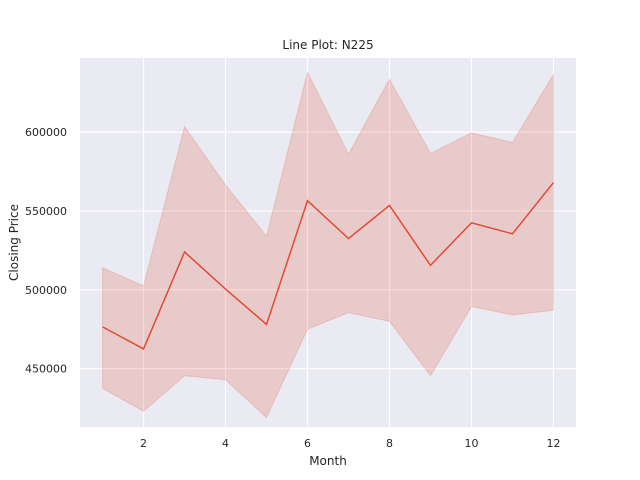 This screenshot has height=480, width=640. What do you see at coordinates (46, 211) in the screenshot?
I see `y-tick-label: 550000` at bounding box center [46, 211].